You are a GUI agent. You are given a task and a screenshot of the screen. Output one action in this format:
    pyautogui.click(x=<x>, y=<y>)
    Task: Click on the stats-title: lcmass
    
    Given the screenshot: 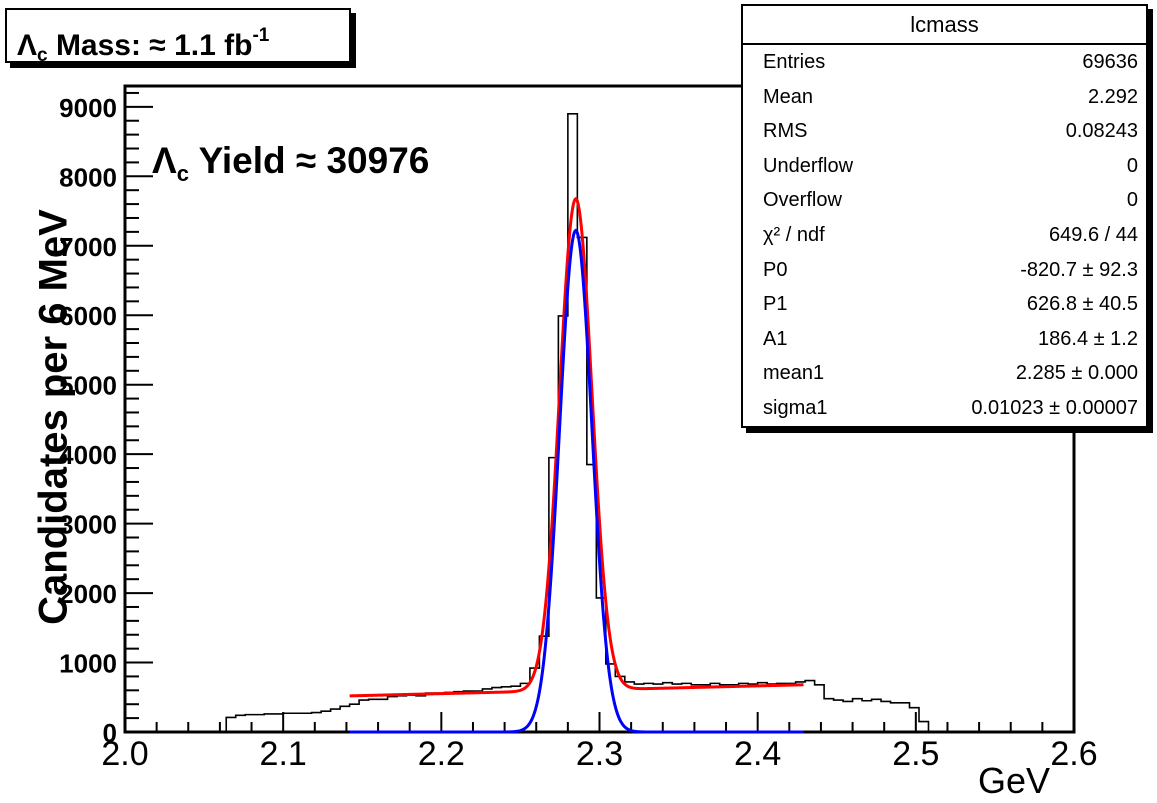 What is the action you would take?
    pyautogui.click(x=944, y=25)
    